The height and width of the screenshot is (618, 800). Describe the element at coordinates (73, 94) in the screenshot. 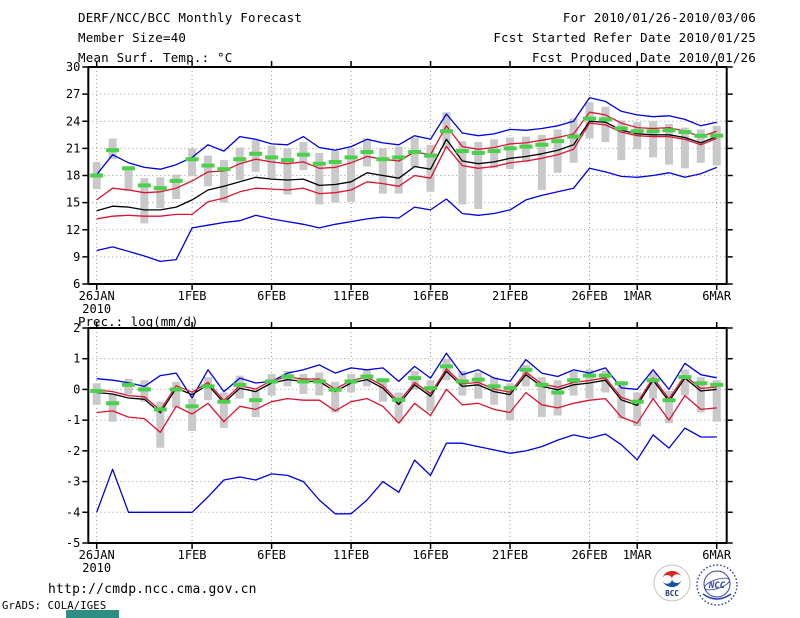

I see `y-tick-label: 27` at that location.